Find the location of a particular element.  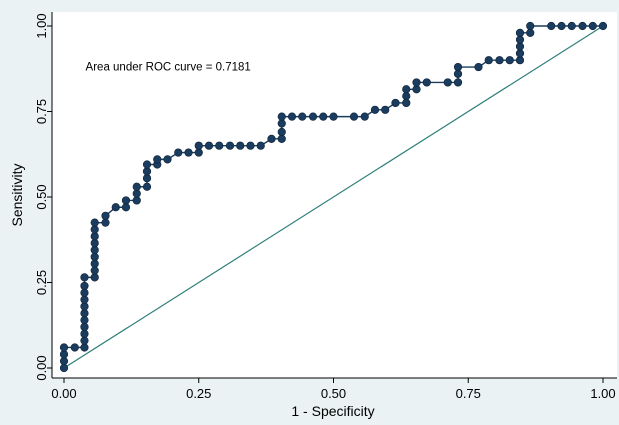

y-tick-label: 0.25 is located at coordinates (41, 282).